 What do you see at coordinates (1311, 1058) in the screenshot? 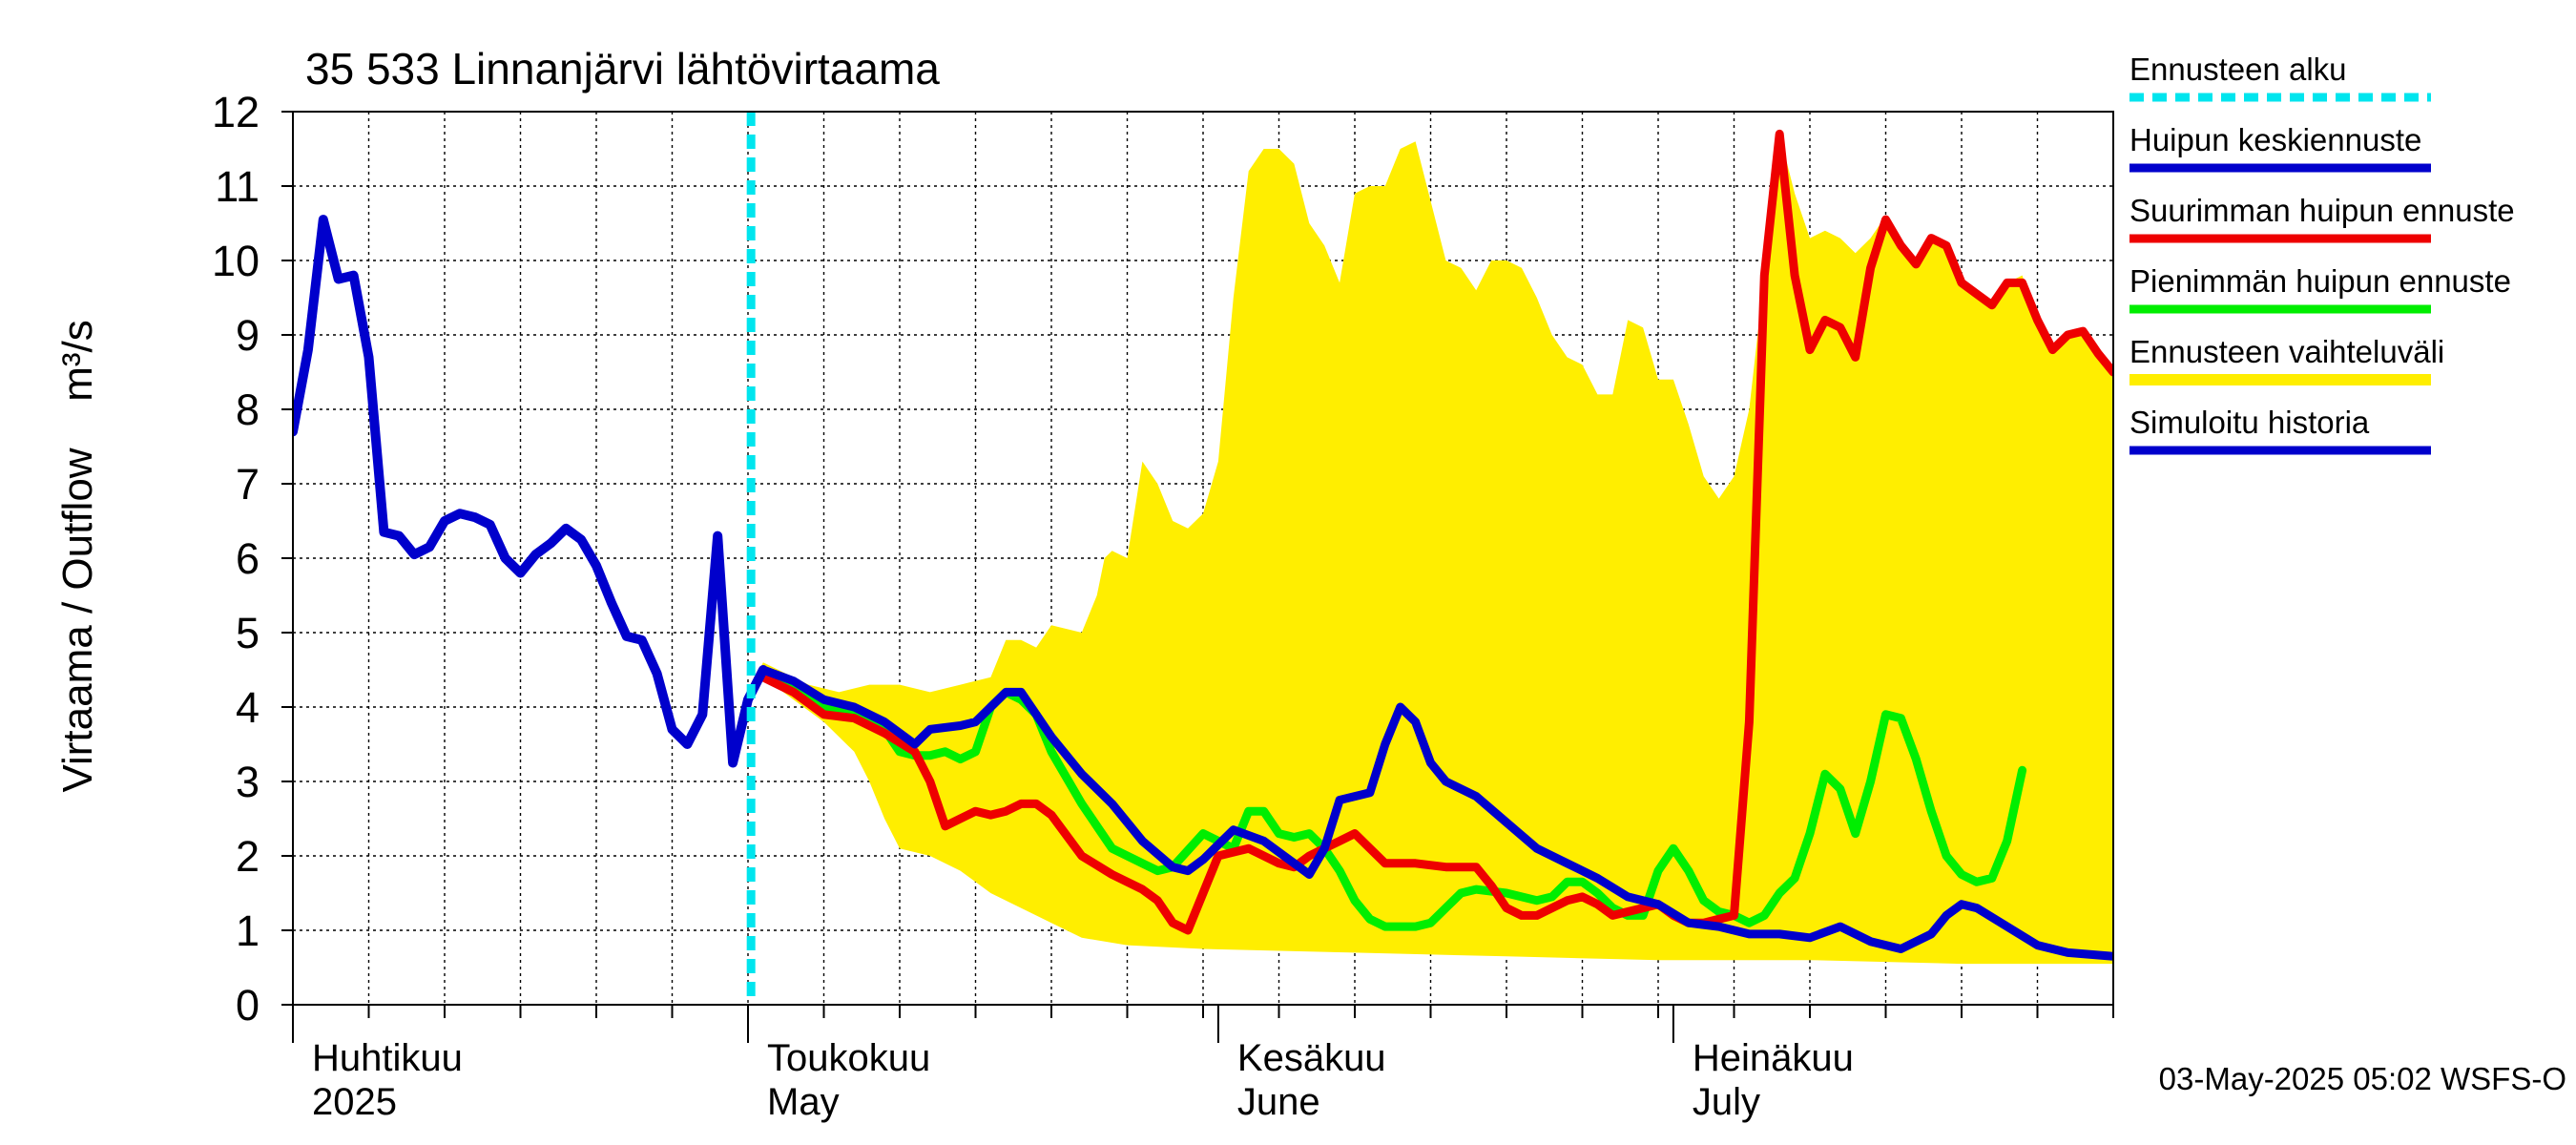
I see `month-label-fi: Kesäkuu` at bounding box center [1311, 1058].